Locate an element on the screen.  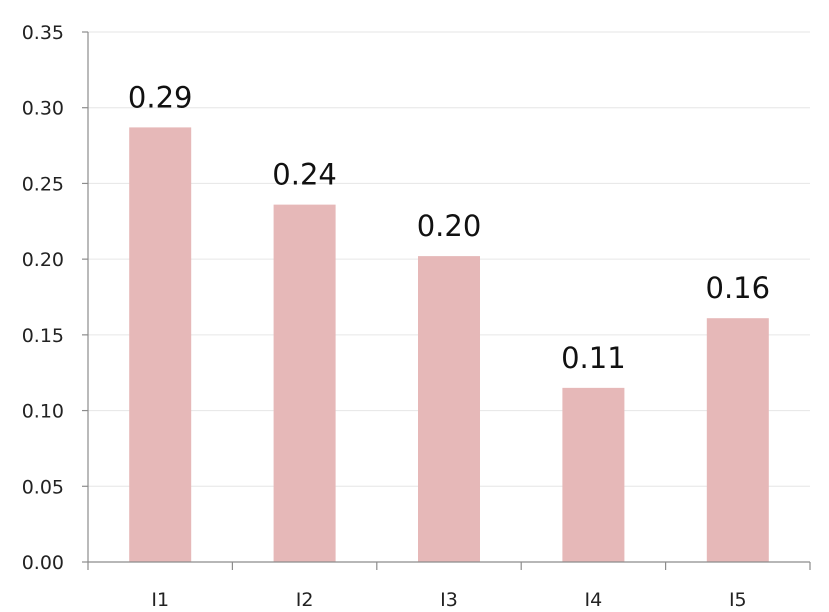
y-tick-label: 0.00 is located at coordinates (43, 563).